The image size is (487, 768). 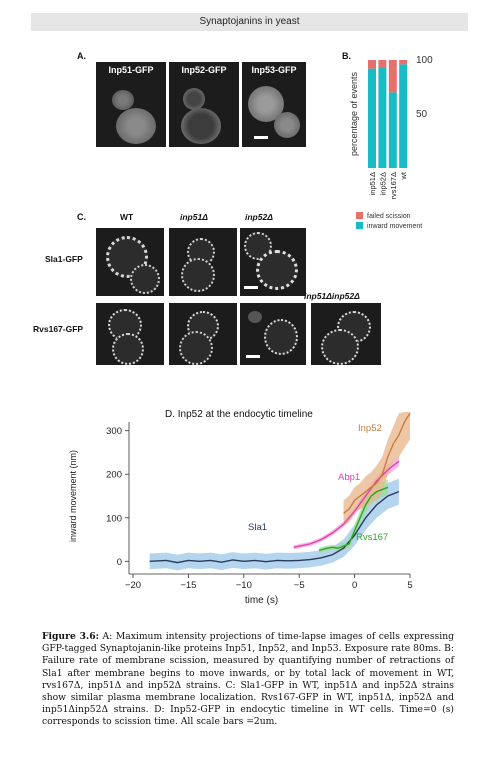 I want to click on caption-label: Figure 3.6:, so click(x=70, y=636).